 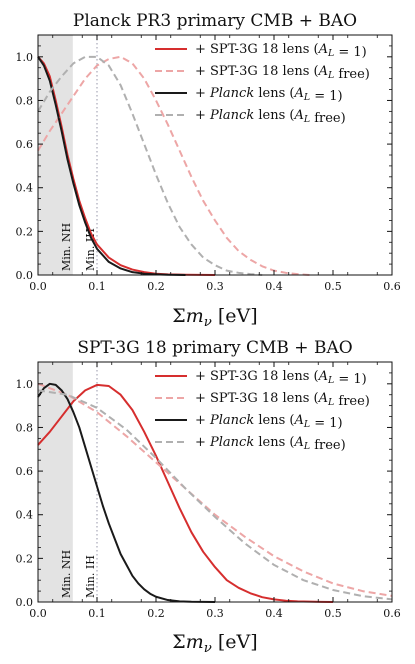 What do you see at coordinates (55, 482) in the screenshot?
I see `shaded-region` at bounding box center [55, 482].